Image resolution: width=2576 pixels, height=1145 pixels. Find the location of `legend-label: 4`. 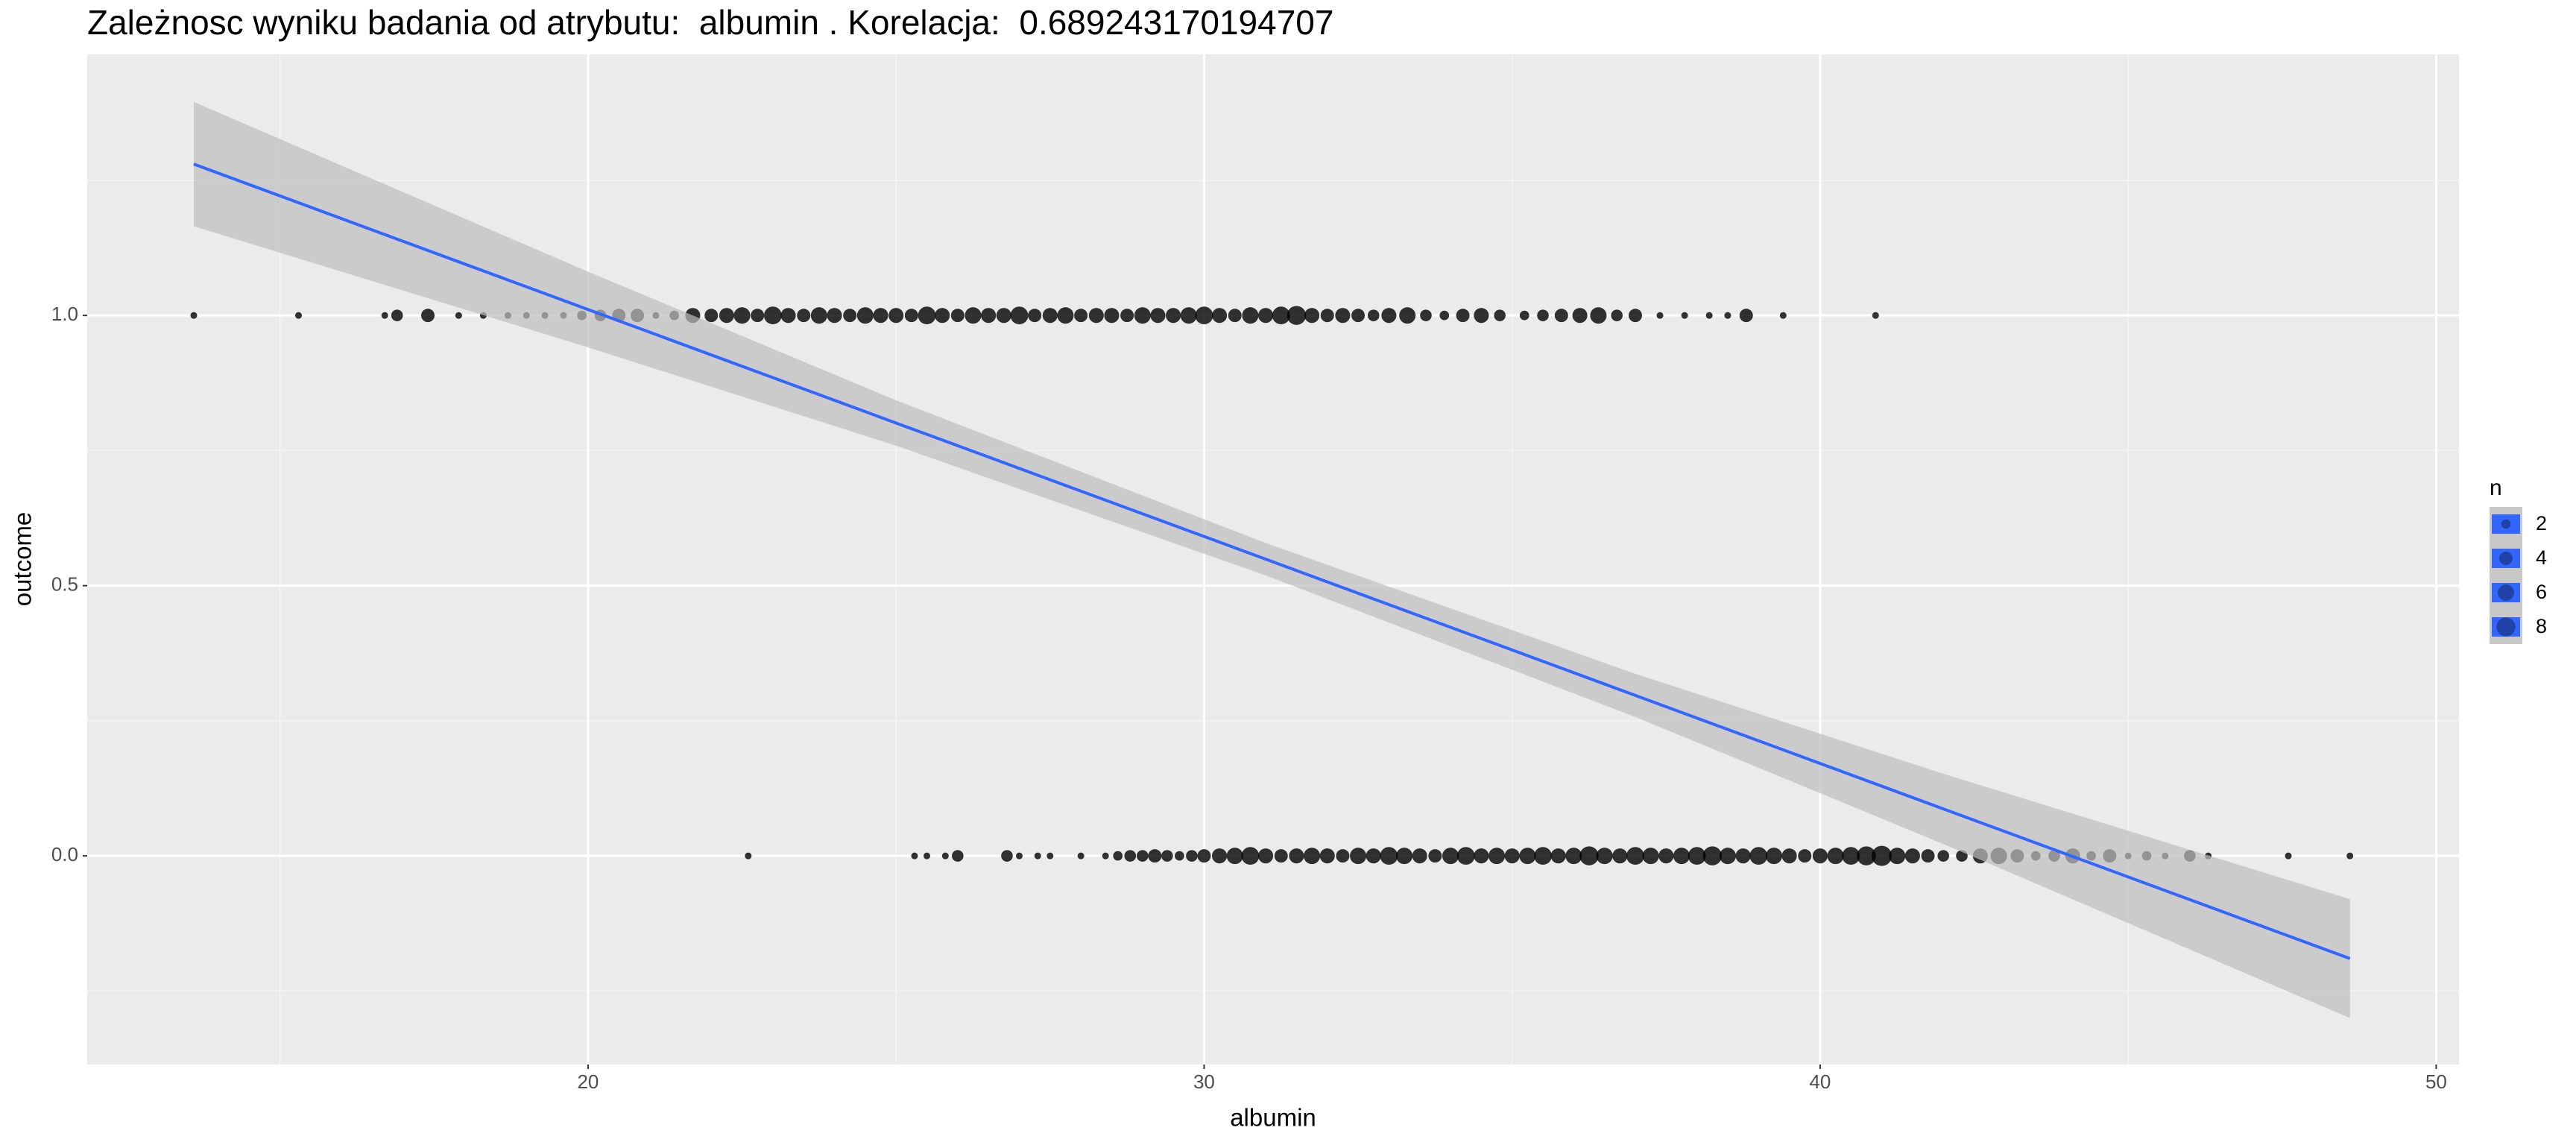

legend-label: 4 is located at coordinates (2541, 557).